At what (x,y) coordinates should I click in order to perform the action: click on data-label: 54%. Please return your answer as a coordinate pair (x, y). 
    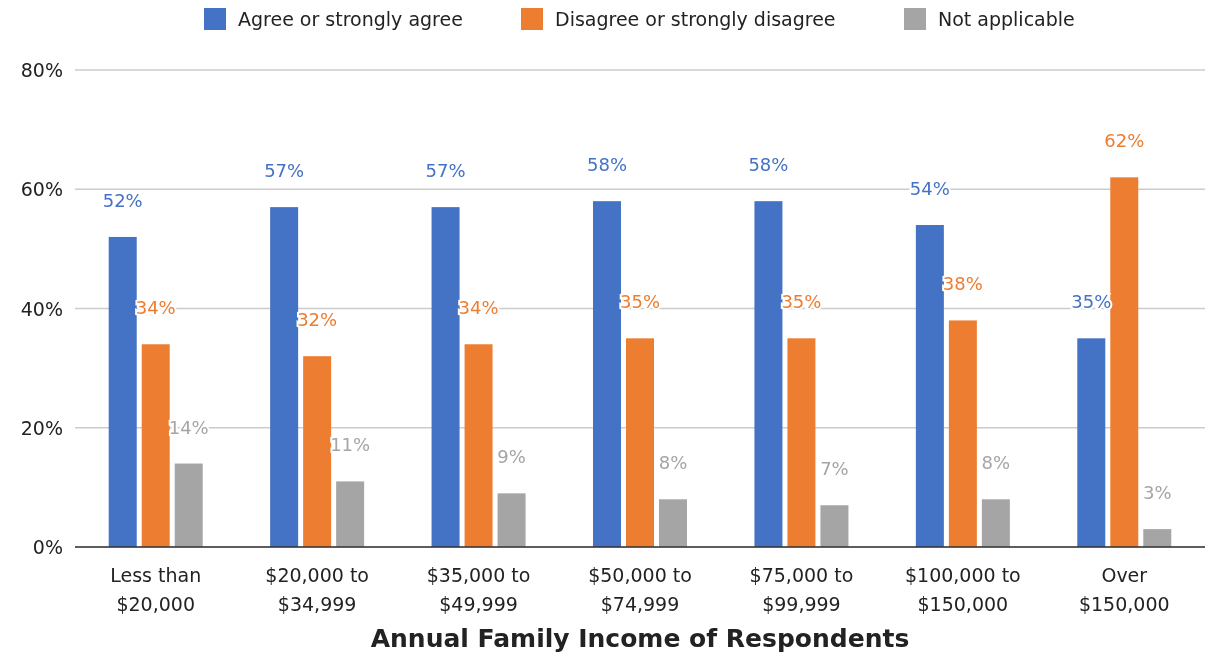
    Looking at the image, I should click on (929, 189).